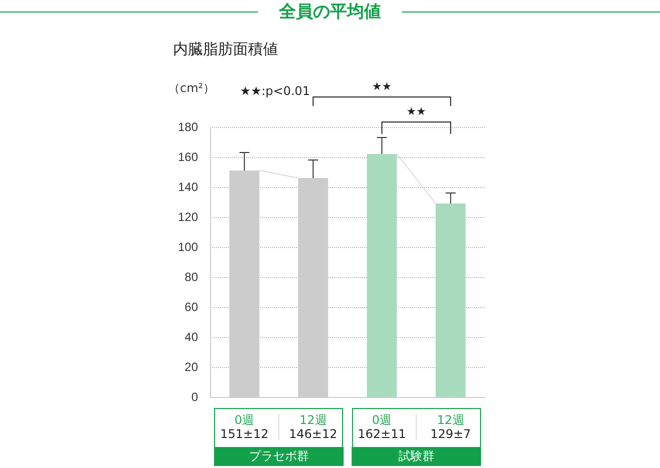  I want to click on data-label: 151±12, so click(244, 434).